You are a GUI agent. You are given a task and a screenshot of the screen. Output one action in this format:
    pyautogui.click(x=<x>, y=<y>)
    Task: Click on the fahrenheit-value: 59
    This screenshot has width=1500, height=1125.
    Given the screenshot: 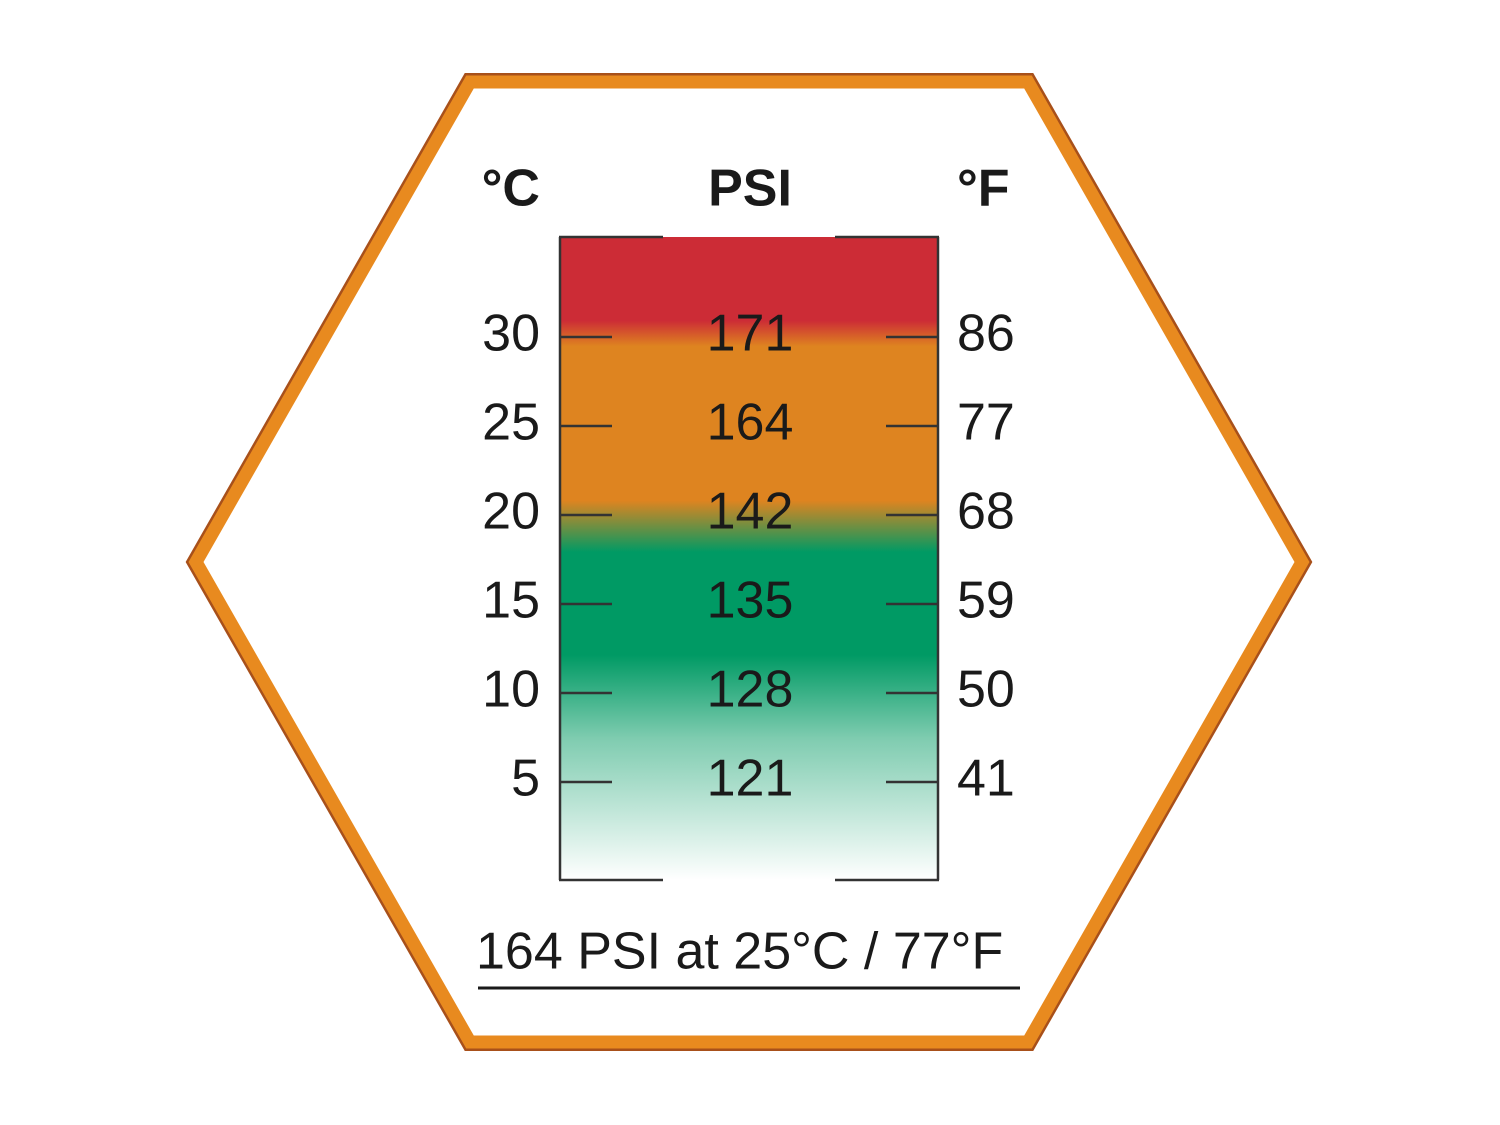 What is the action you would take?
    pyautogui.click(x=986, y=601)
    